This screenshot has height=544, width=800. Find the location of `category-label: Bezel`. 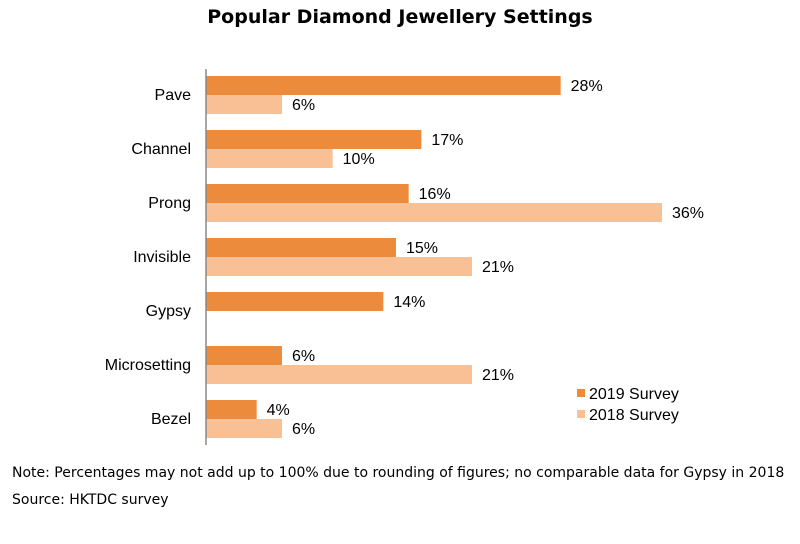

category-label: Bezel is located at coordinates (171, 419).